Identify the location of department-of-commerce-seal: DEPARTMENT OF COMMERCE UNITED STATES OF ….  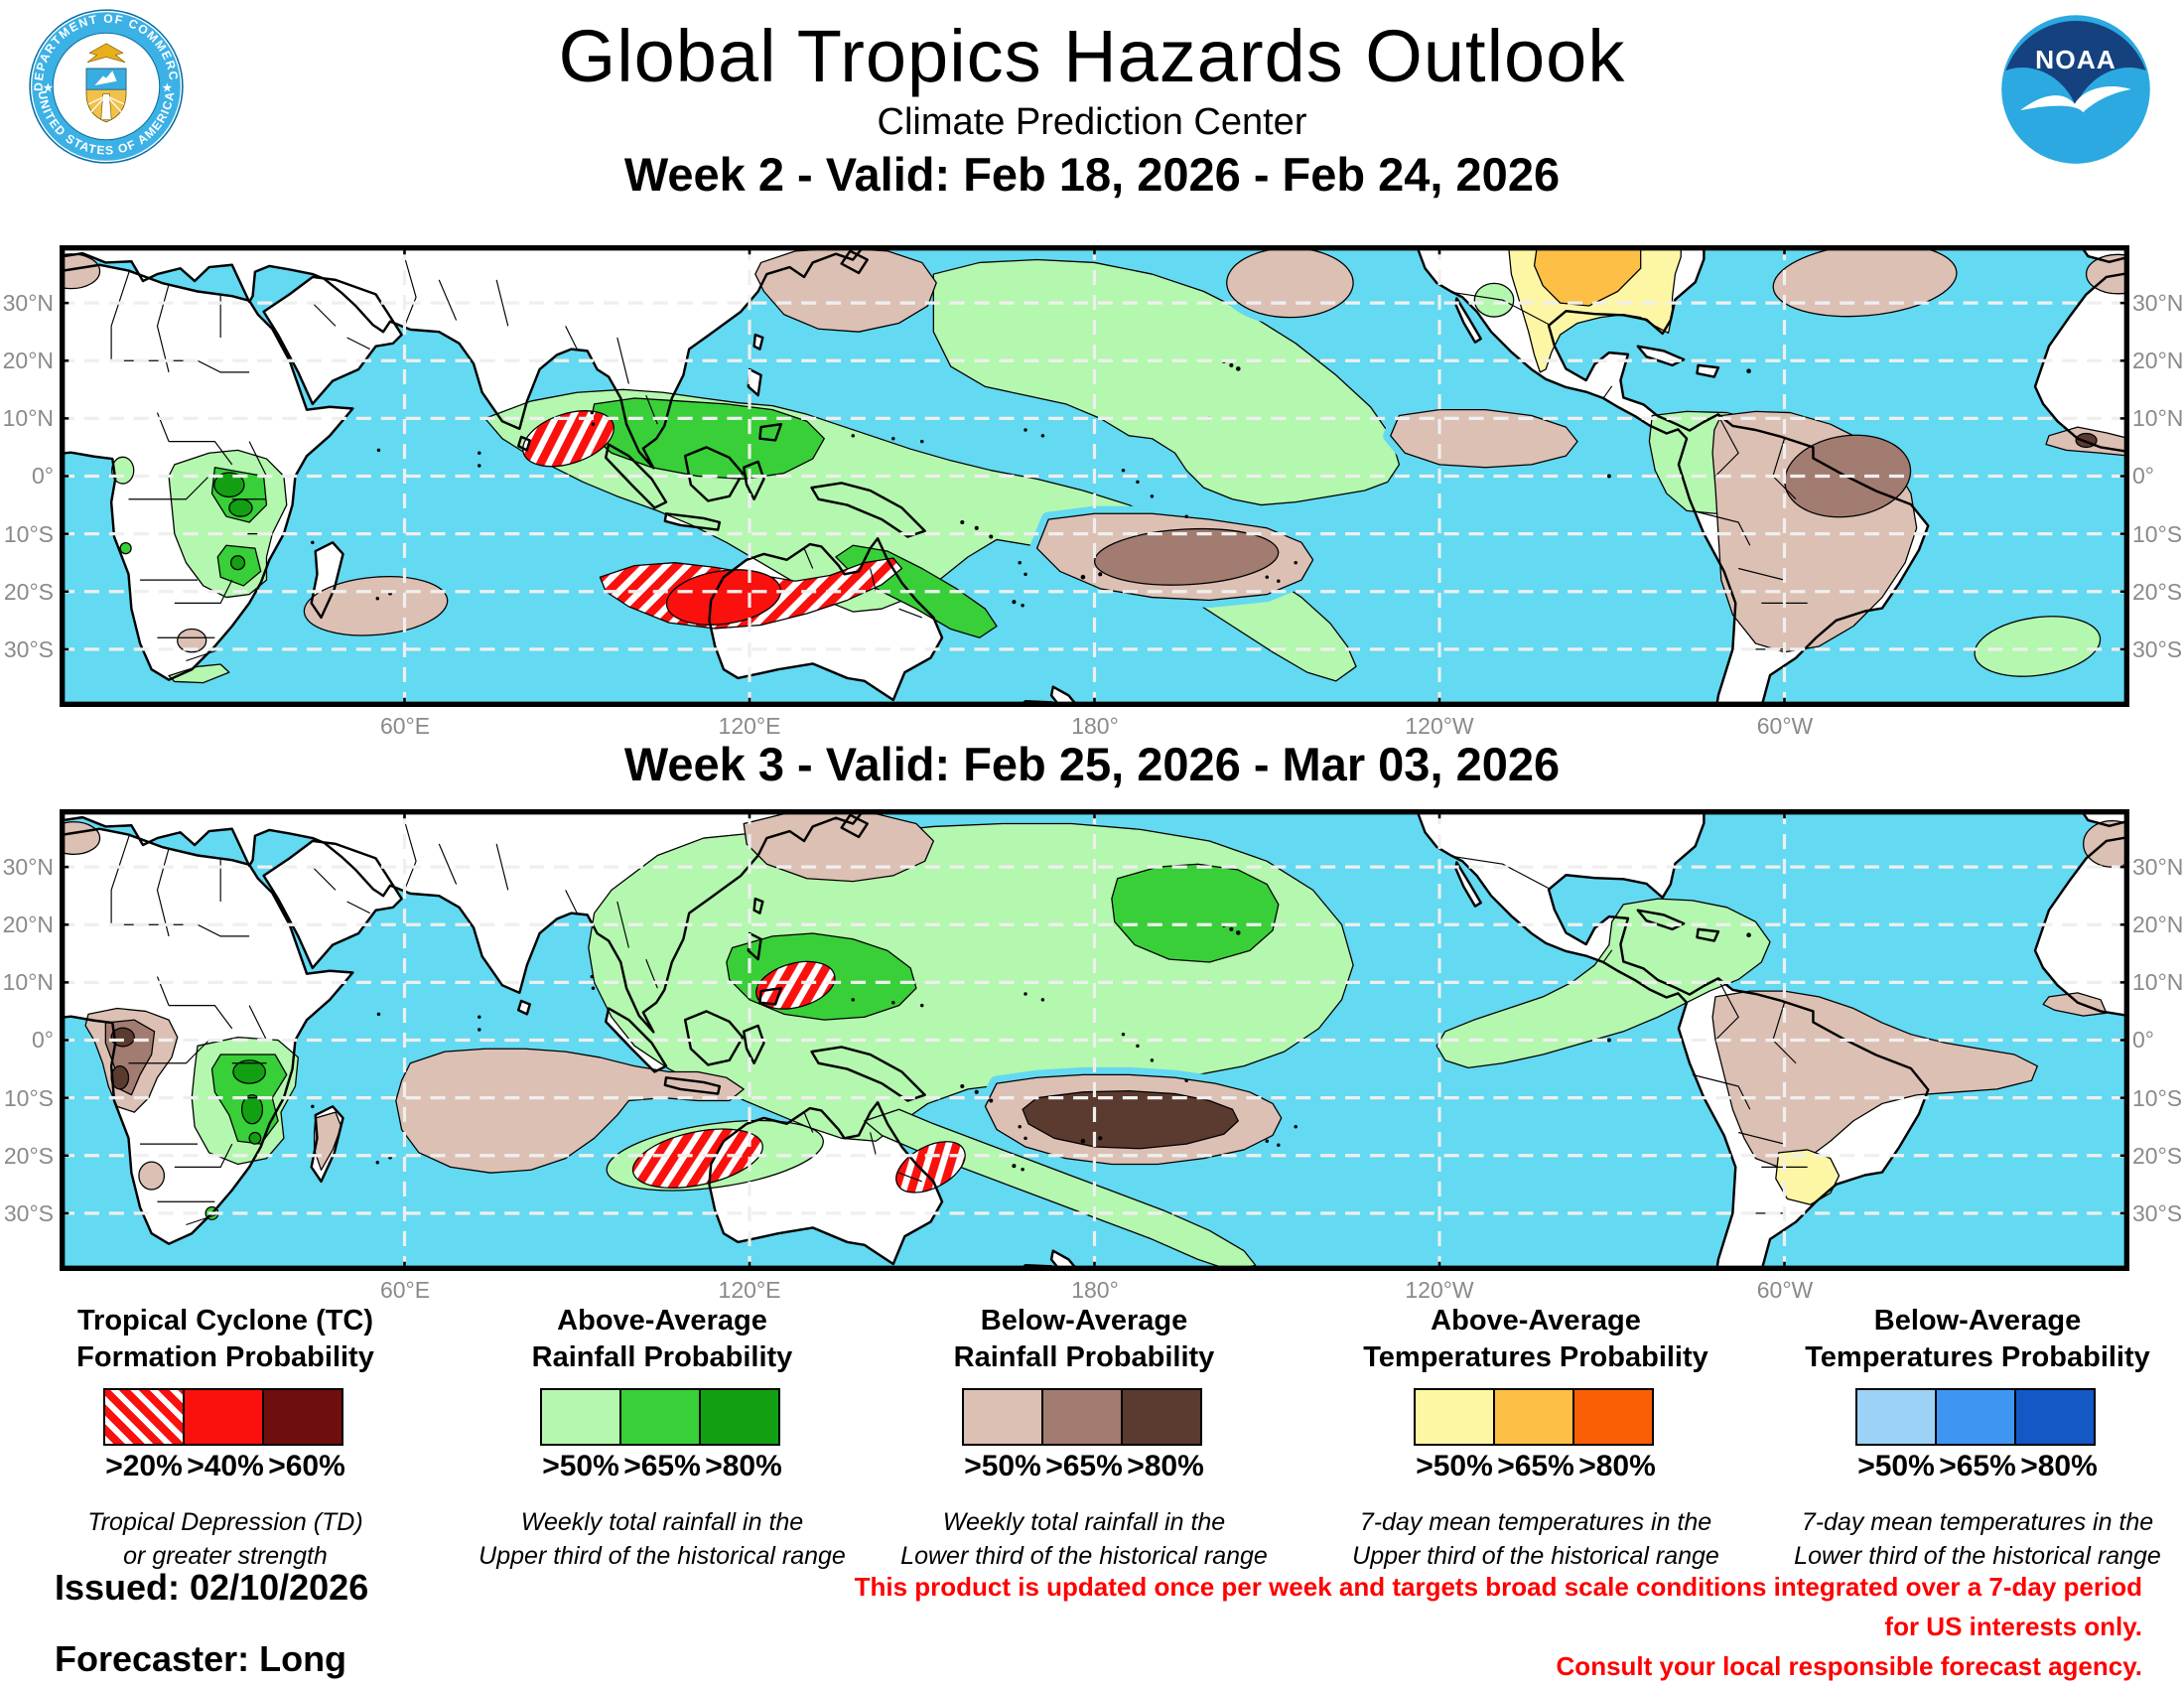
(104, 82).